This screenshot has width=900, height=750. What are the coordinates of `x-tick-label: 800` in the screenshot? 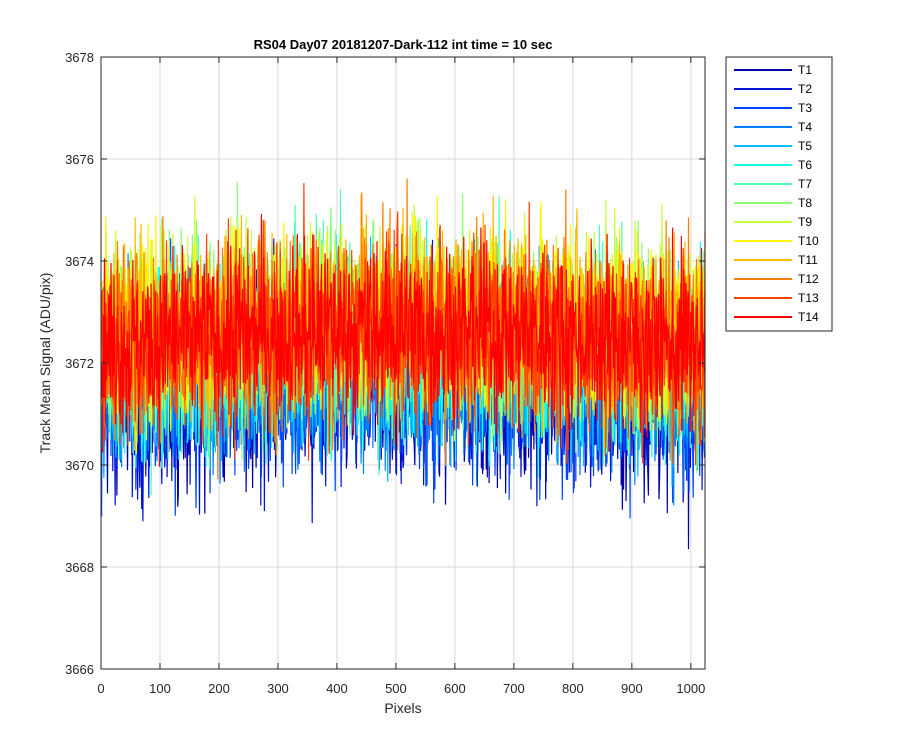 It's located at (573, 688).